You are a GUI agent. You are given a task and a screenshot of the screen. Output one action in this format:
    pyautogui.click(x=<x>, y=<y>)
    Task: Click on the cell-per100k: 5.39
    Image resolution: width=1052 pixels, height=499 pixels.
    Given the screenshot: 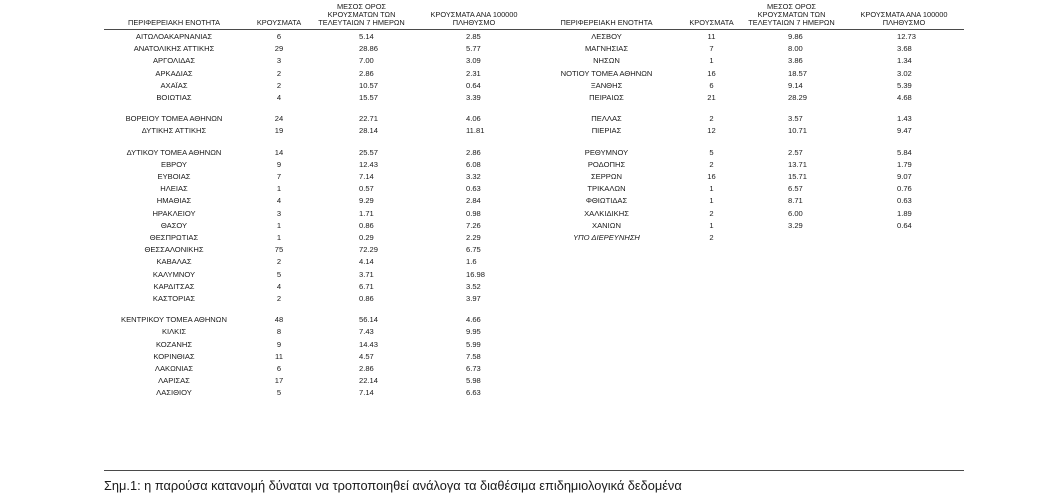 What is the action you would take?
    pyautogui.click(x=904, y=85)
    